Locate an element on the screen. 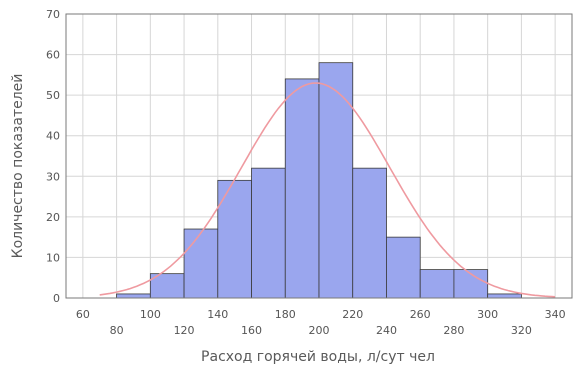 Image resolution: width=580 pixels, height=372 pixels. y-tick-label: 10 is located at coordinates (53, 257).